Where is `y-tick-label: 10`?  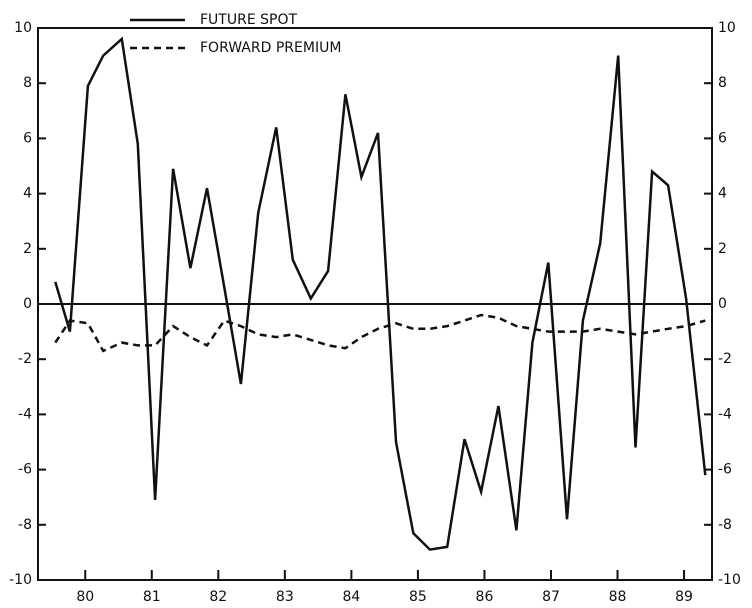 y-tick-label: 10 is located at coordinates (23, 28).